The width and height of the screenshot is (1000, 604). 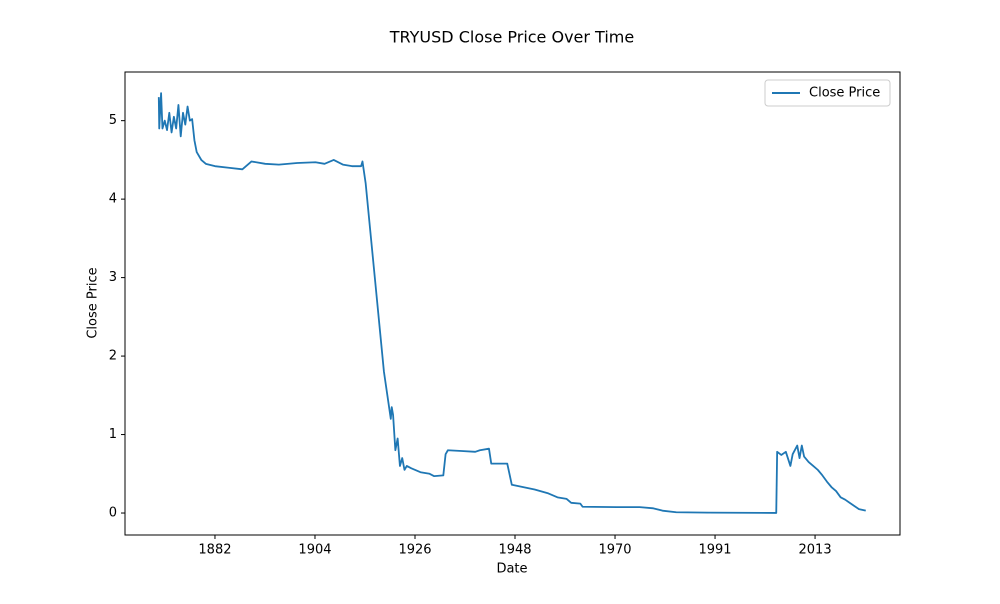 What do you see at coordinates (511, 569) in the screenshot?
I see `x-axis-label: Date` at bounding box center [511, 569].